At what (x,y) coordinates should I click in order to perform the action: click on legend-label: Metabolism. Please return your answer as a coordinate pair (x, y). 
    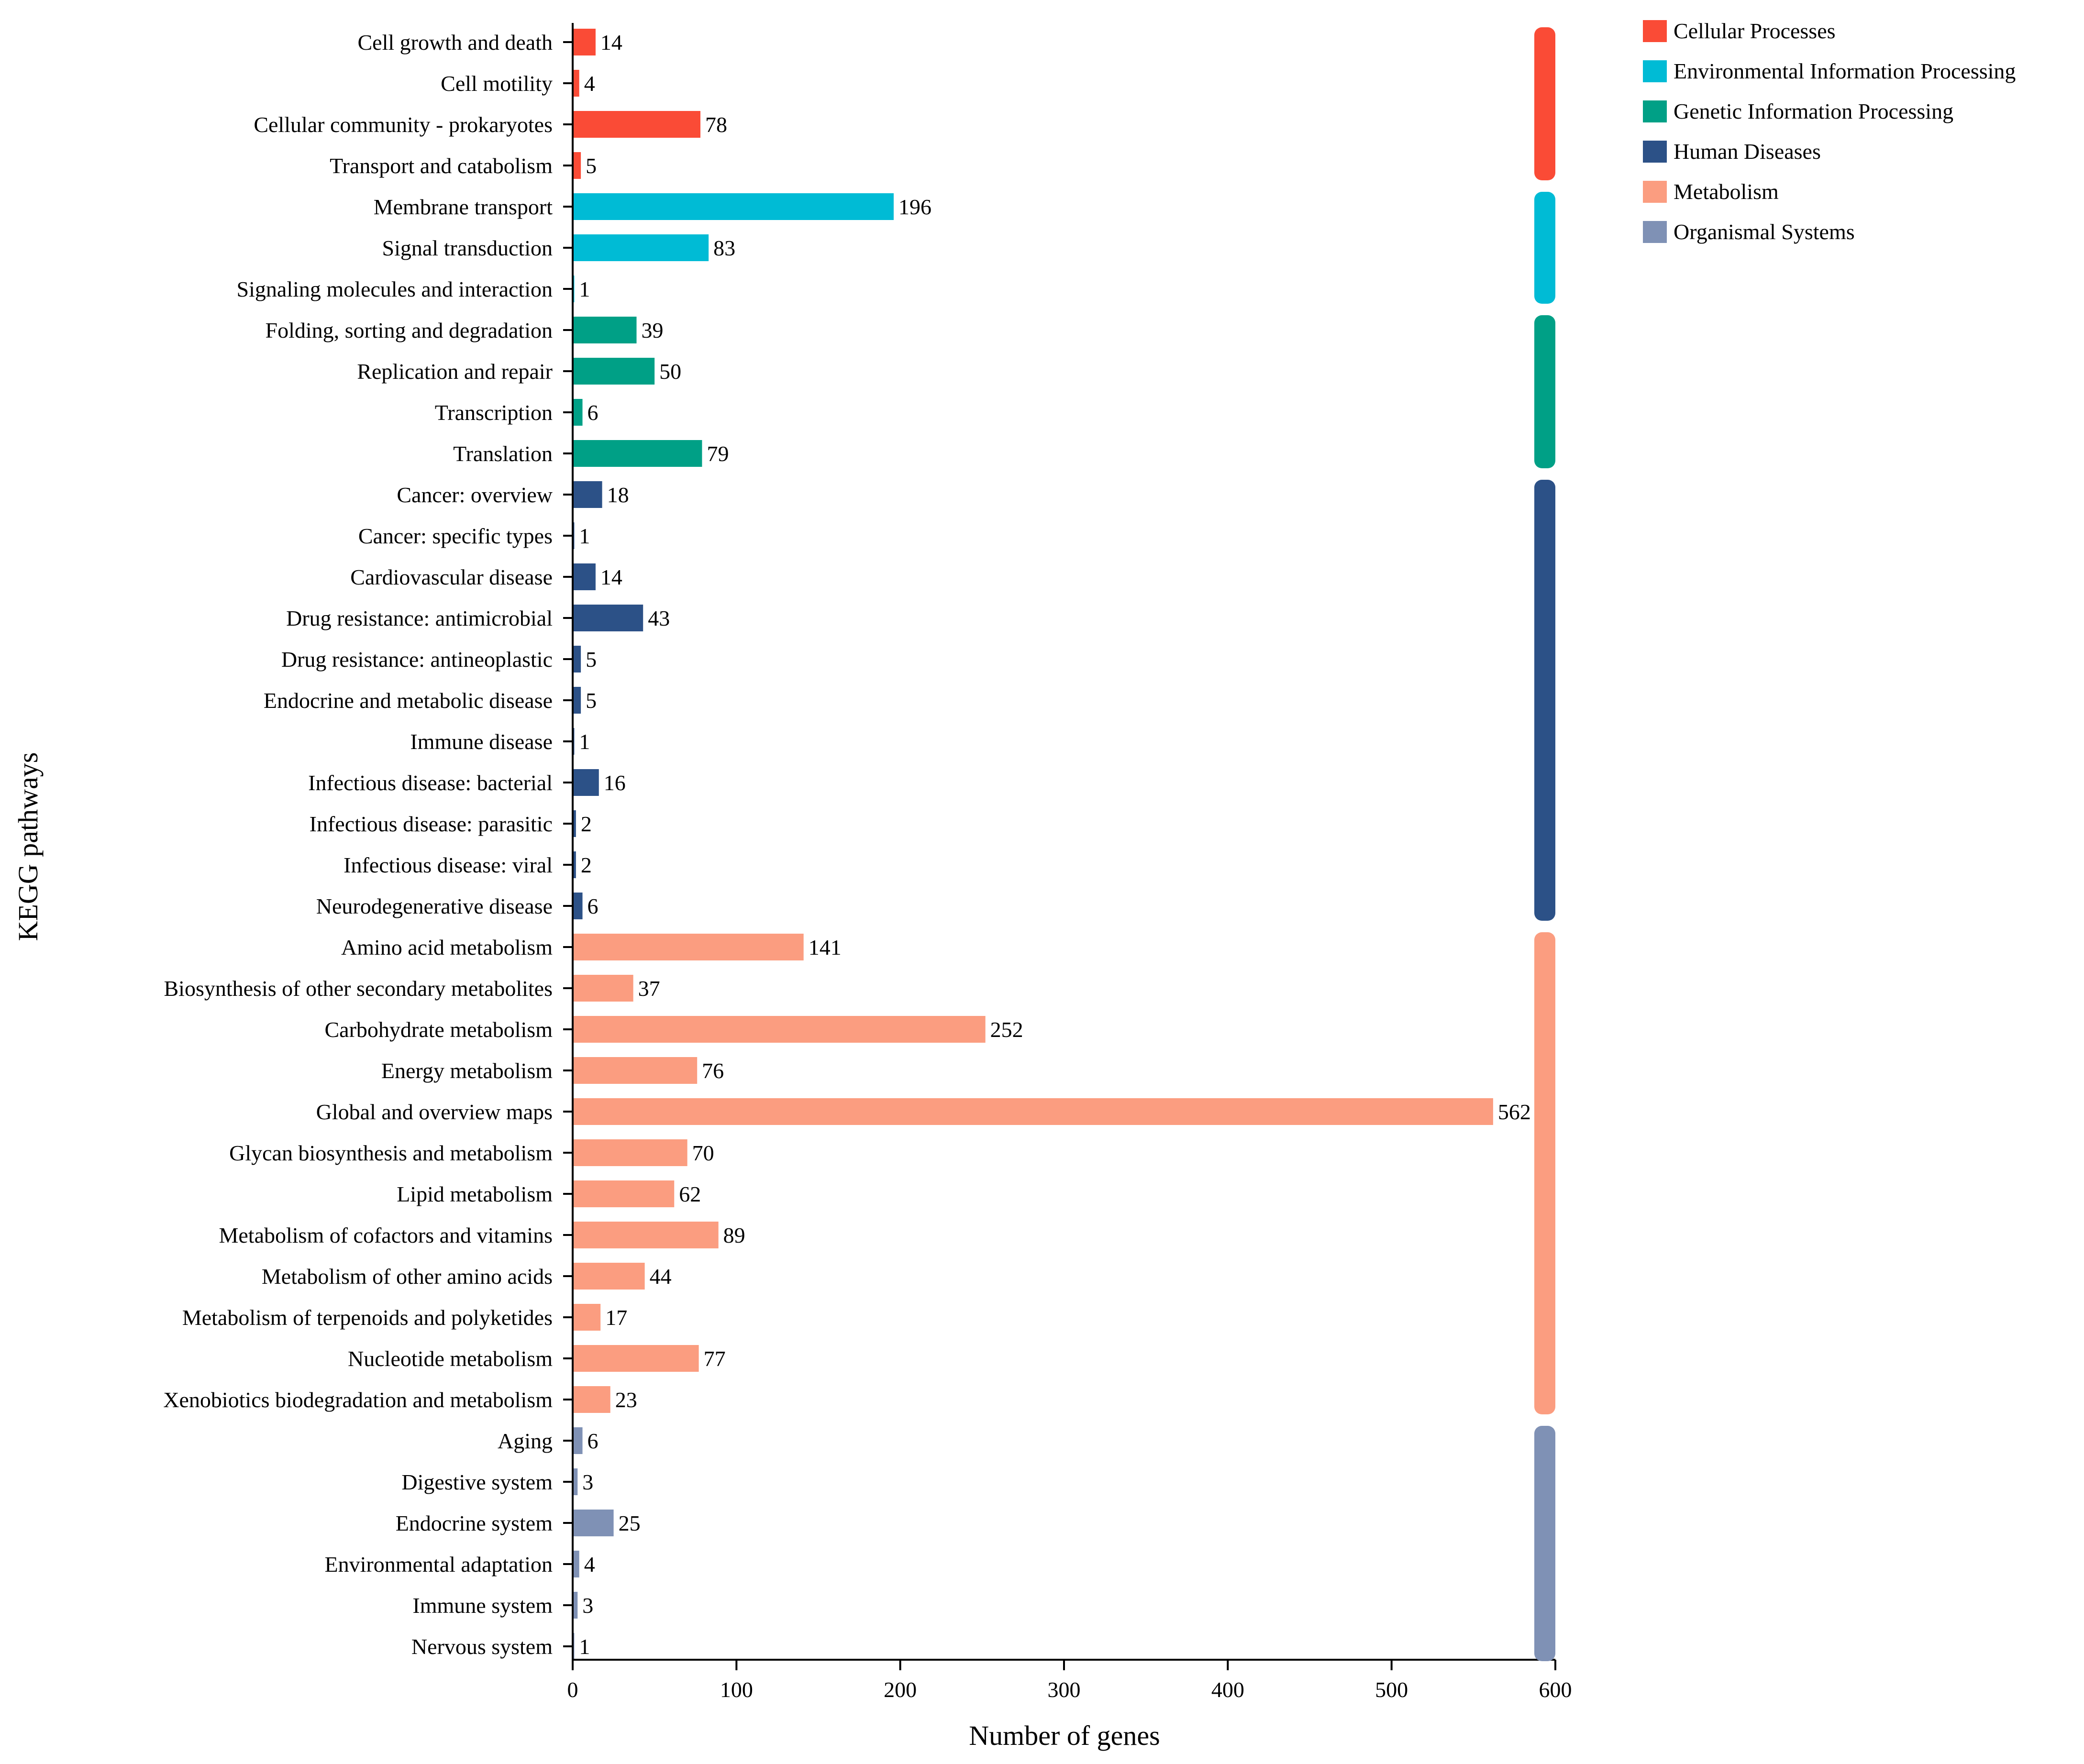
    Looking at the image, I should click on (1726, 191).